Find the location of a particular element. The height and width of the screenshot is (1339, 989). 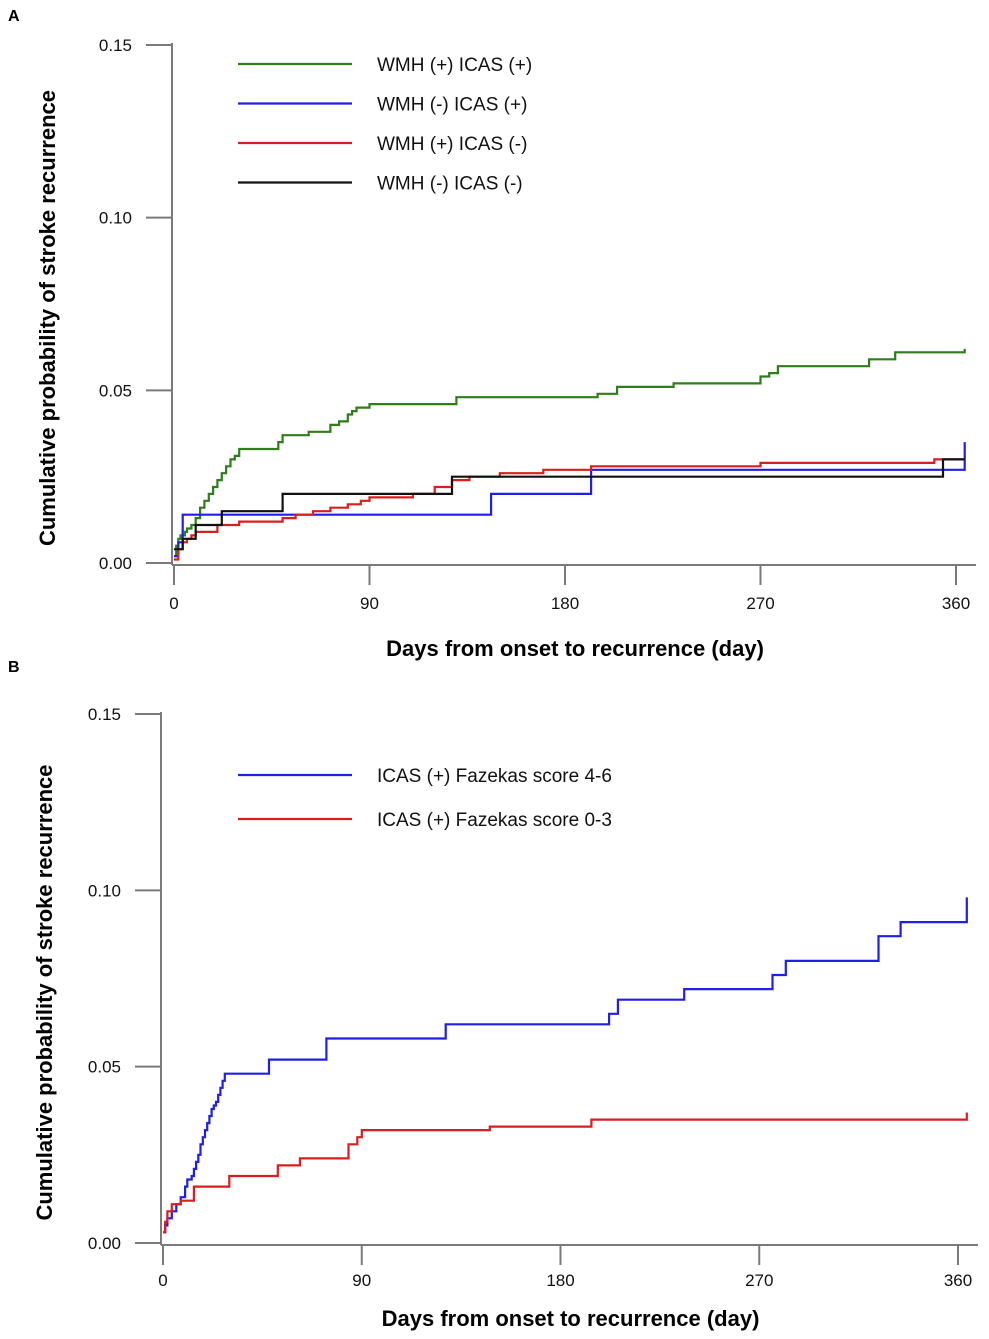

legend-label-2: WMH (-) ICAS (+) is located at coordinates (452, 105).